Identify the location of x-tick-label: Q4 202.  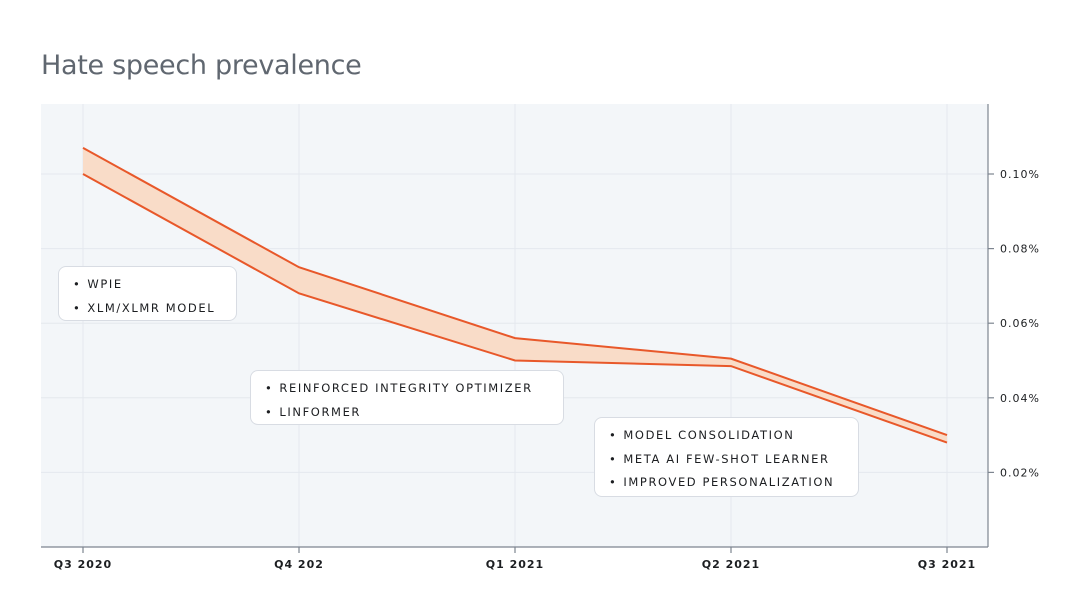
(299, 564).